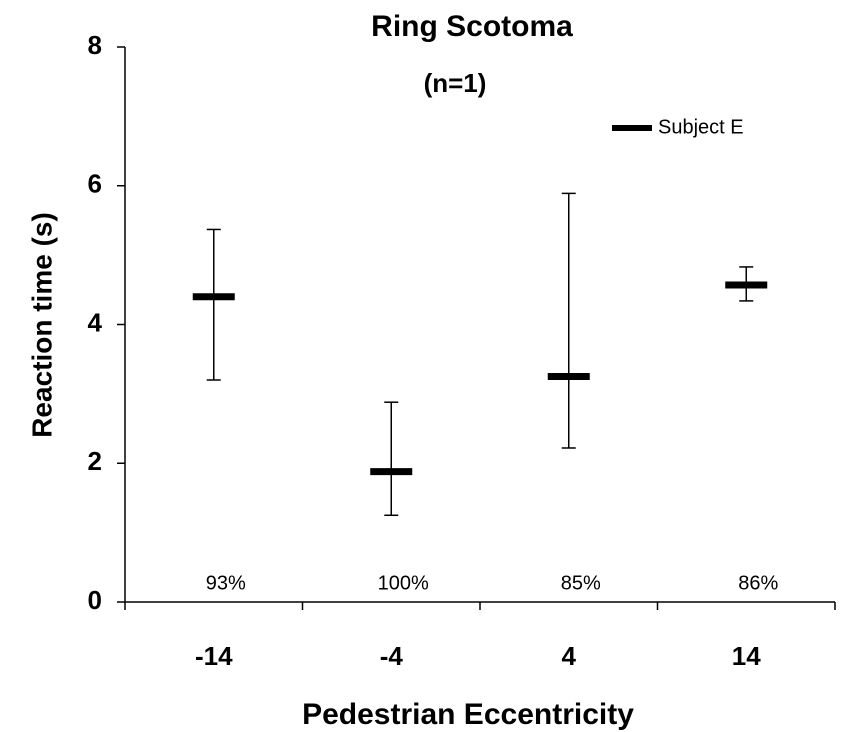  I want to click on annotation: 100%, so click(403, 583).